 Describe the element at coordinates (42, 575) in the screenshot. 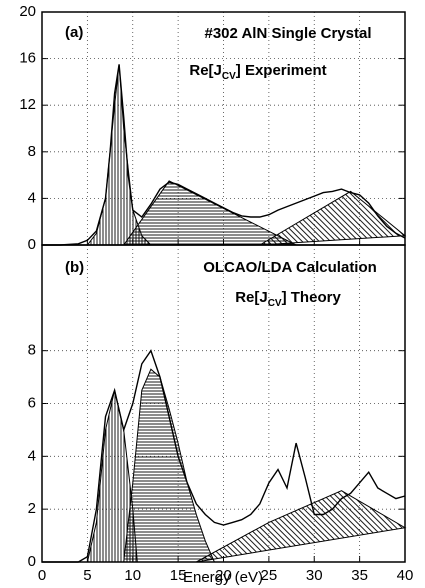

I see `x-tick-label: 0` at that location.